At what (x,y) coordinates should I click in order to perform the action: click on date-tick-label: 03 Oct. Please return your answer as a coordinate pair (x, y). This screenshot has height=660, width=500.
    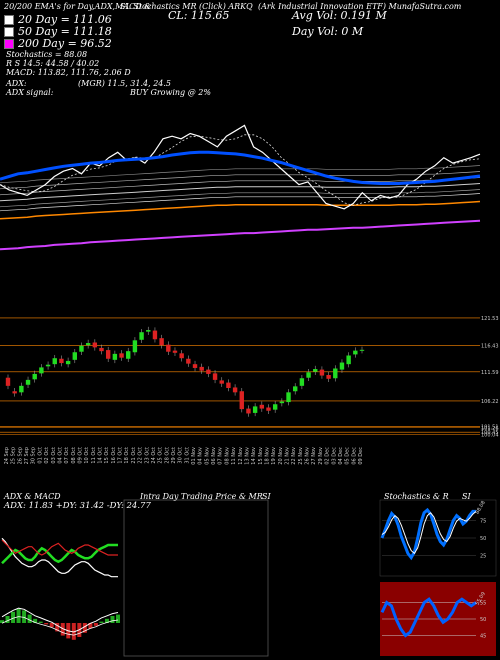
    Looking at the image, I should click on (54, 455).